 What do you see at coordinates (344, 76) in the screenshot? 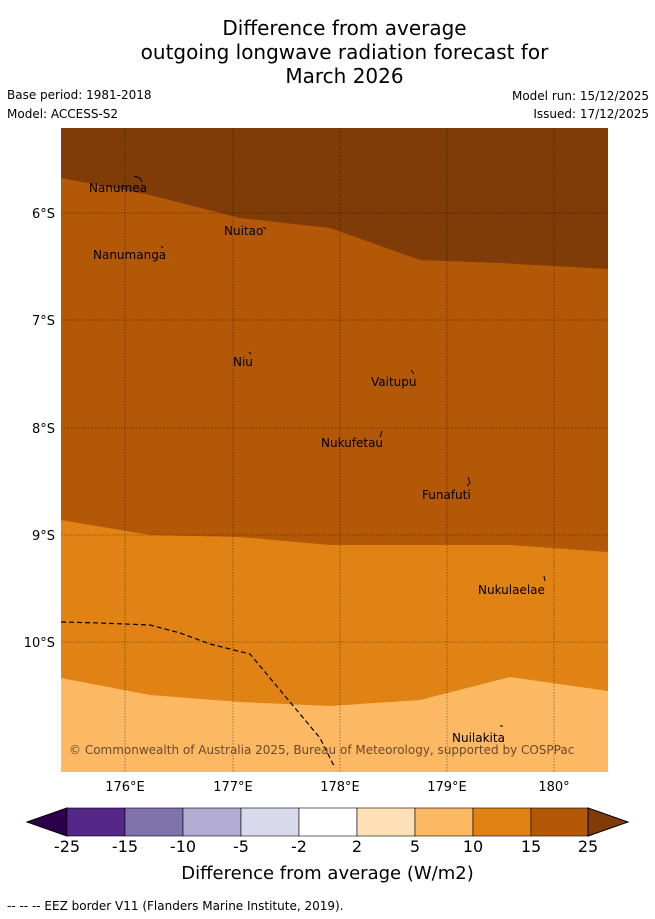
I see `title-line-3: March 2026` at bounding box center [344, 76].